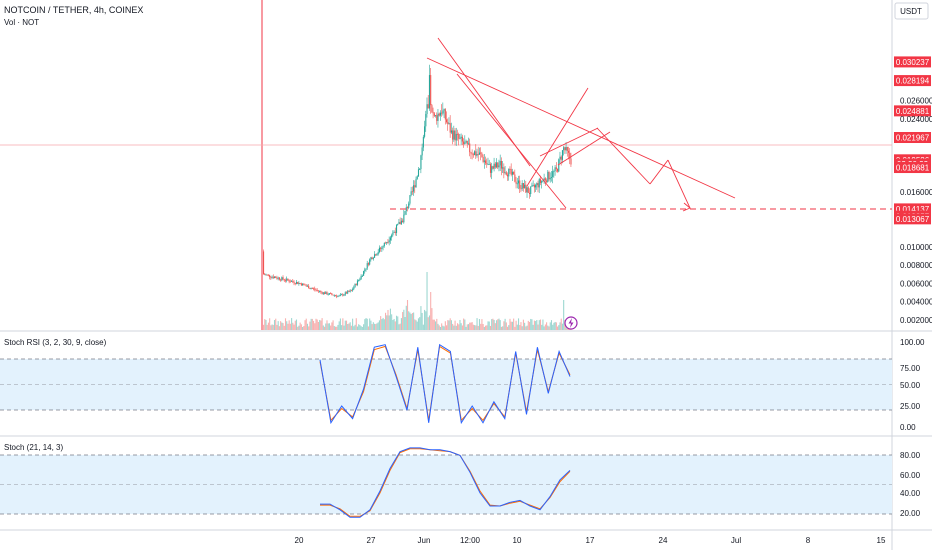  I want to click on lightning-icon, so click(571, 323).